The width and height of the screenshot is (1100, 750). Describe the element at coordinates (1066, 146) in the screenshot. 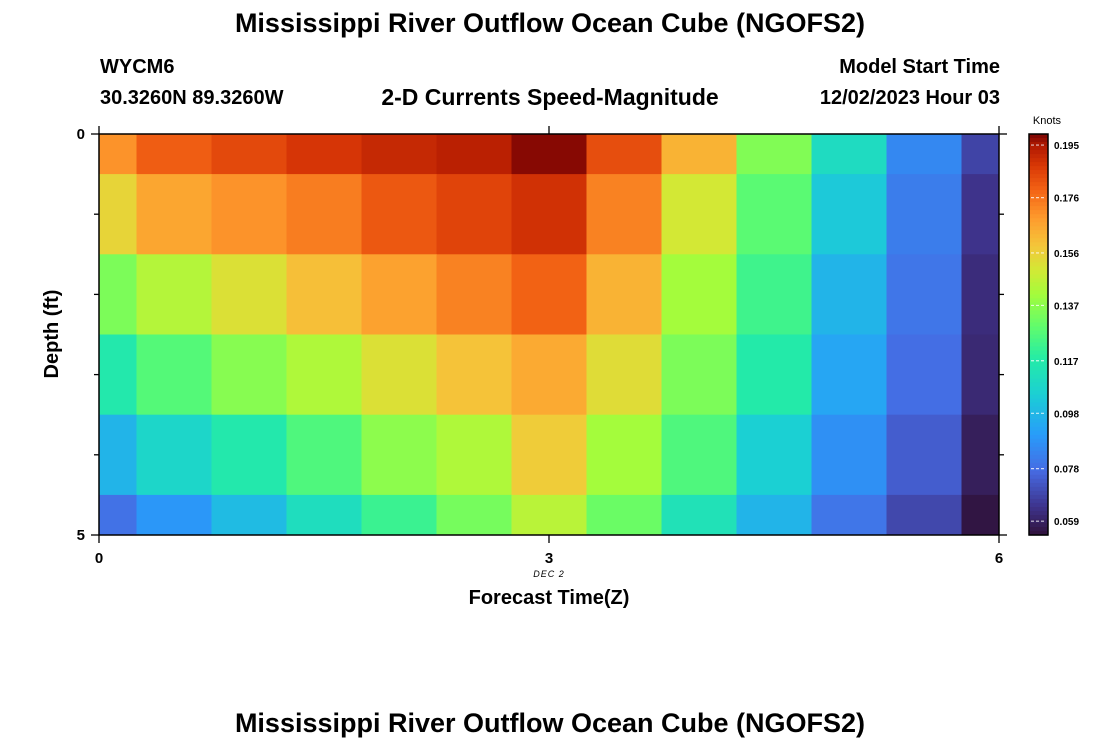

I see `colorbar-tick-label: 0.195` at that location.